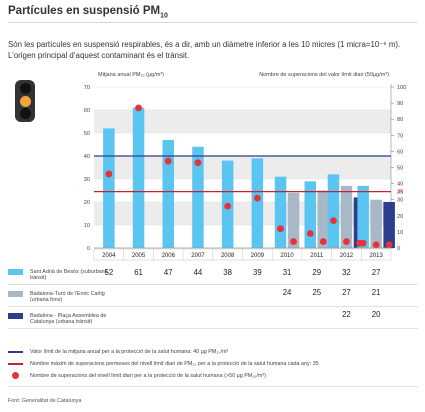 Image resolution: width=425 pixels, height=412 pixels. What do you see at coordinates (168, 272) in the screenshot?
I see `table-value: 47` at bounding box center [168, 272].